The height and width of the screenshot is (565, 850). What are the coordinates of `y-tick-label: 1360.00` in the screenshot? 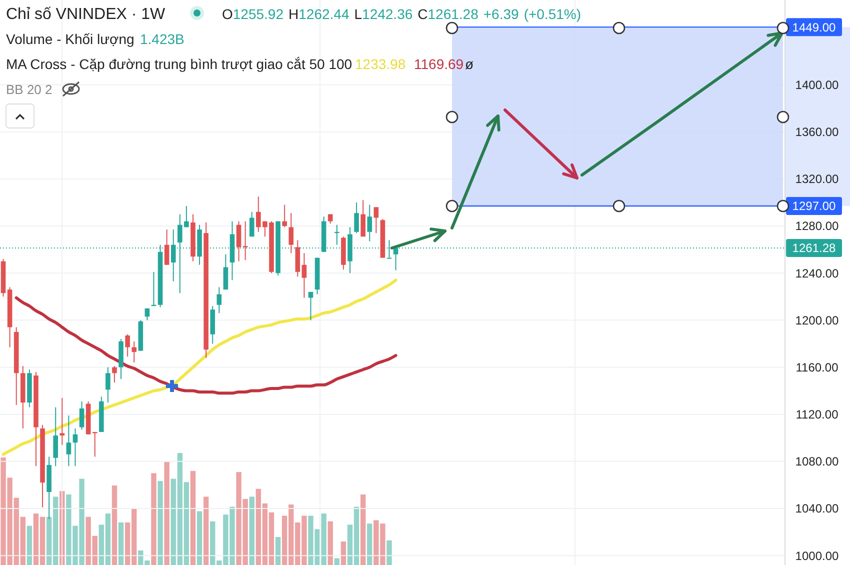 It's located at (817, 132).